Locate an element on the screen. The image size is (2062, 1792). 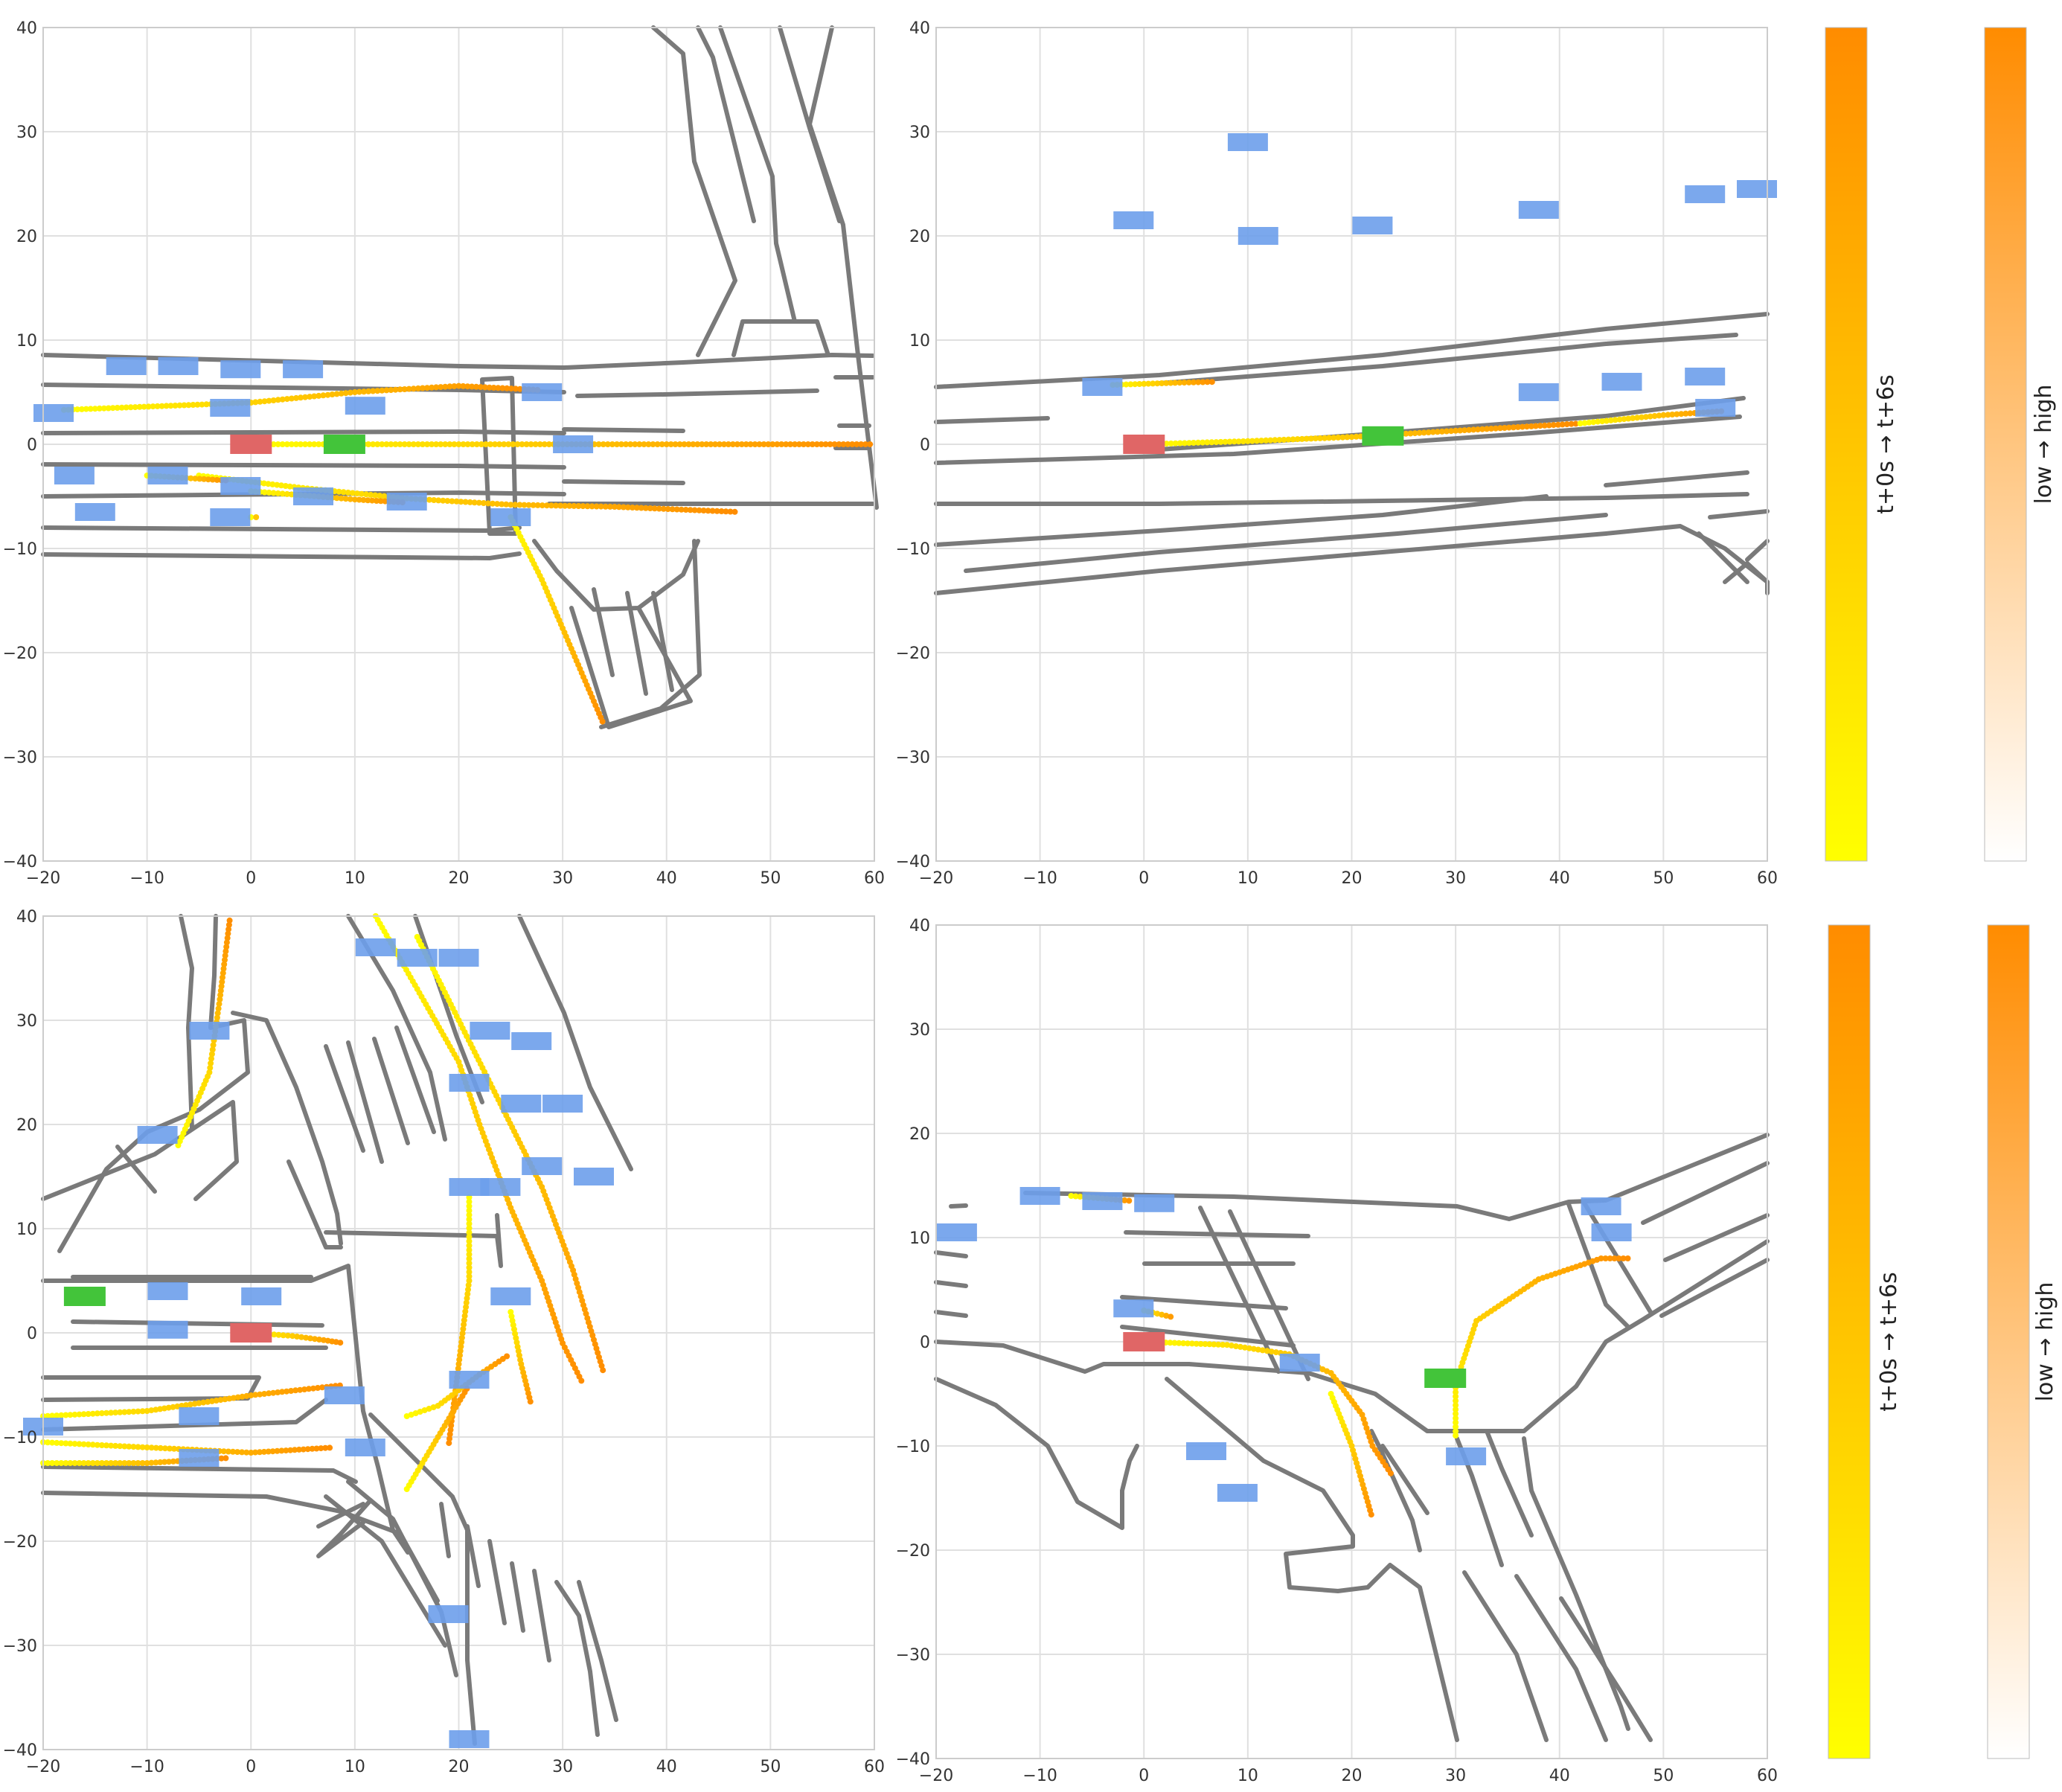
y-tick-label: 30 is located at coordinates (919, 133).